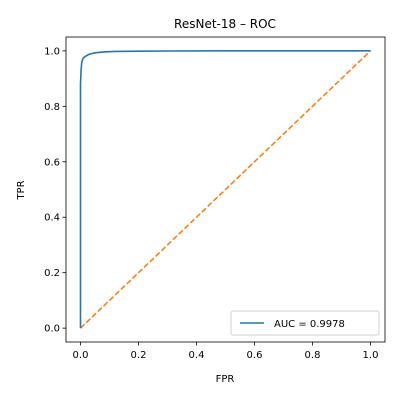 Image resolution: width=400 pixels, height=400 pixels. Describe the element at coordinates (371, 355) in the screenshot. I see `x-tick-label: 1.0` at that location.